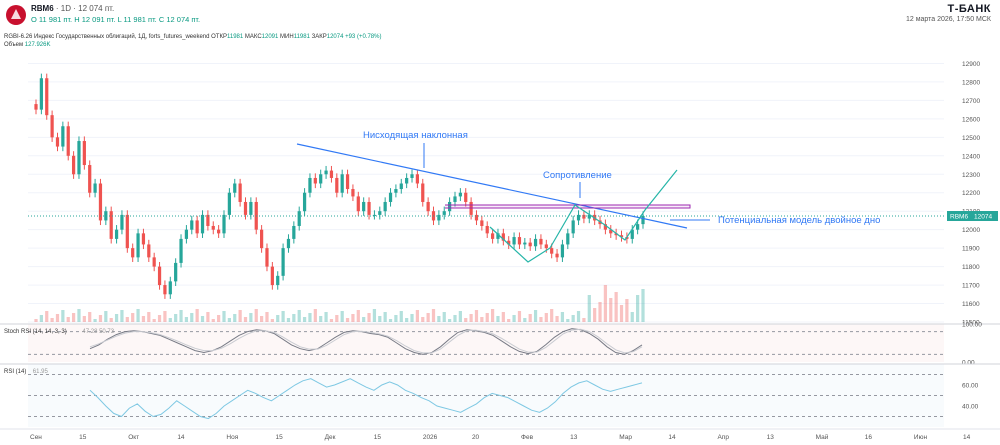 The image size is (1000, 445). I want to click on volume-legend: Объем 127.926K, so click(27, 45).